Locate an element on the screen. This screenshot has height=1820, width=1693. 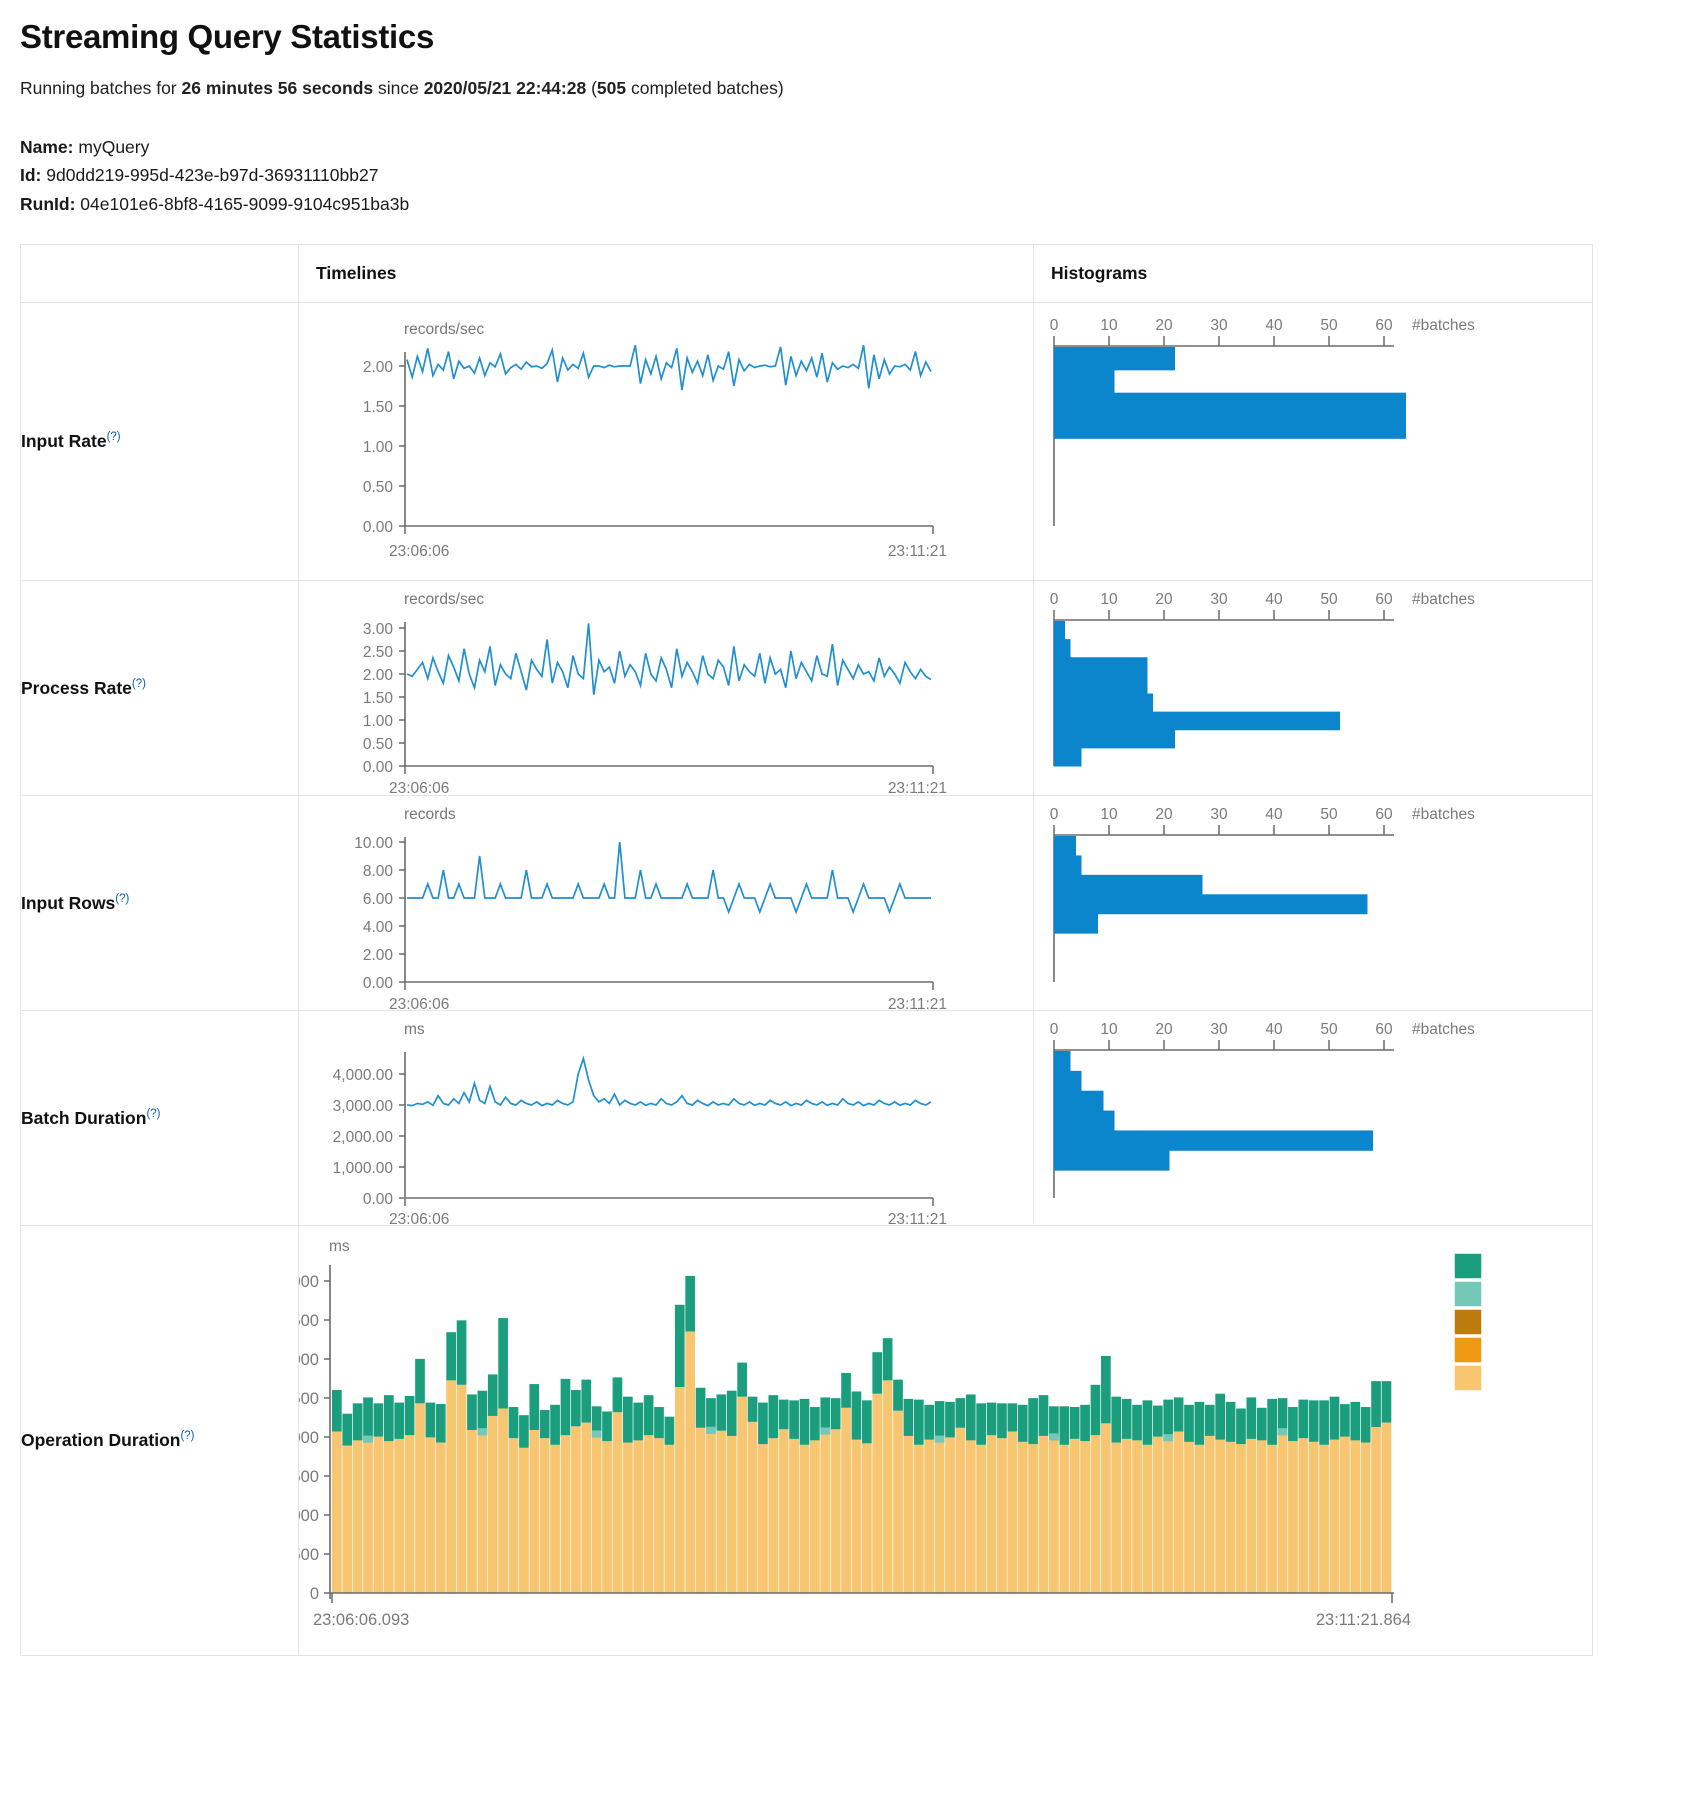
svg-text: 50 is located at coordinates (1329, 599).